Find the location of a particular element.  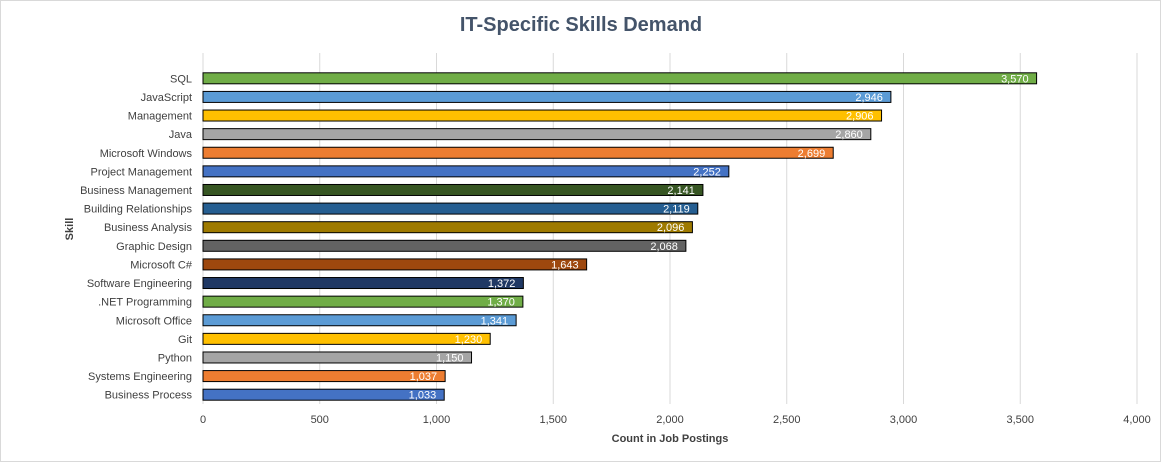

x-tick-label: 500 is located at coordinates (320, 420).